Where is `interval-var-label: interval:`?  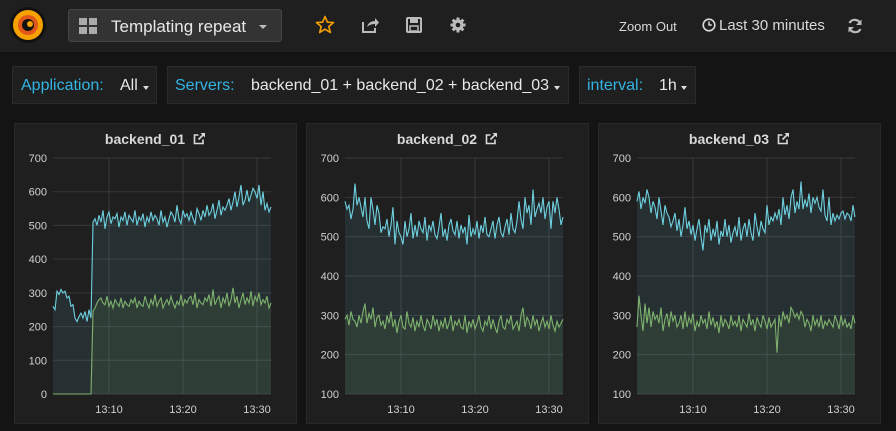
interval-var-label: interval: is located at coordinates (615, 85).